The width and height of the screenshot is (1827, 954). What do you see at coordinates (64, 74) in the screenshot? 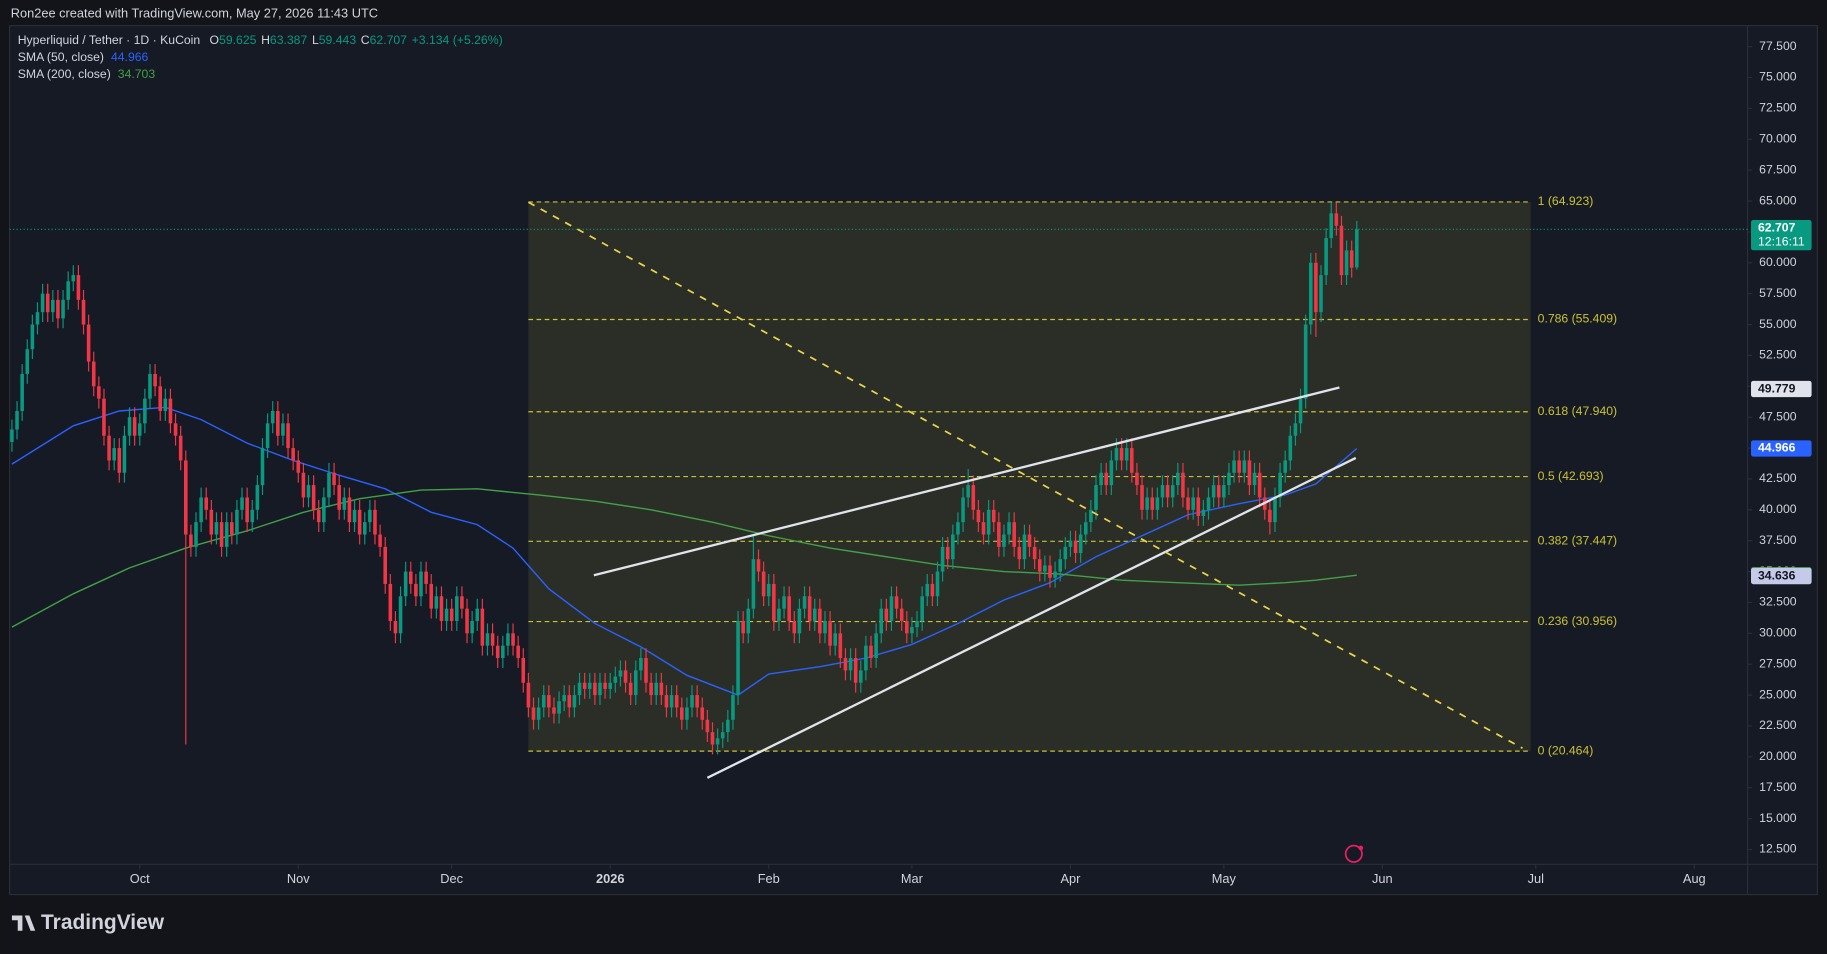
I see `legend-indicator-name: SMA (200, close)` at bounding box center [64, 74].